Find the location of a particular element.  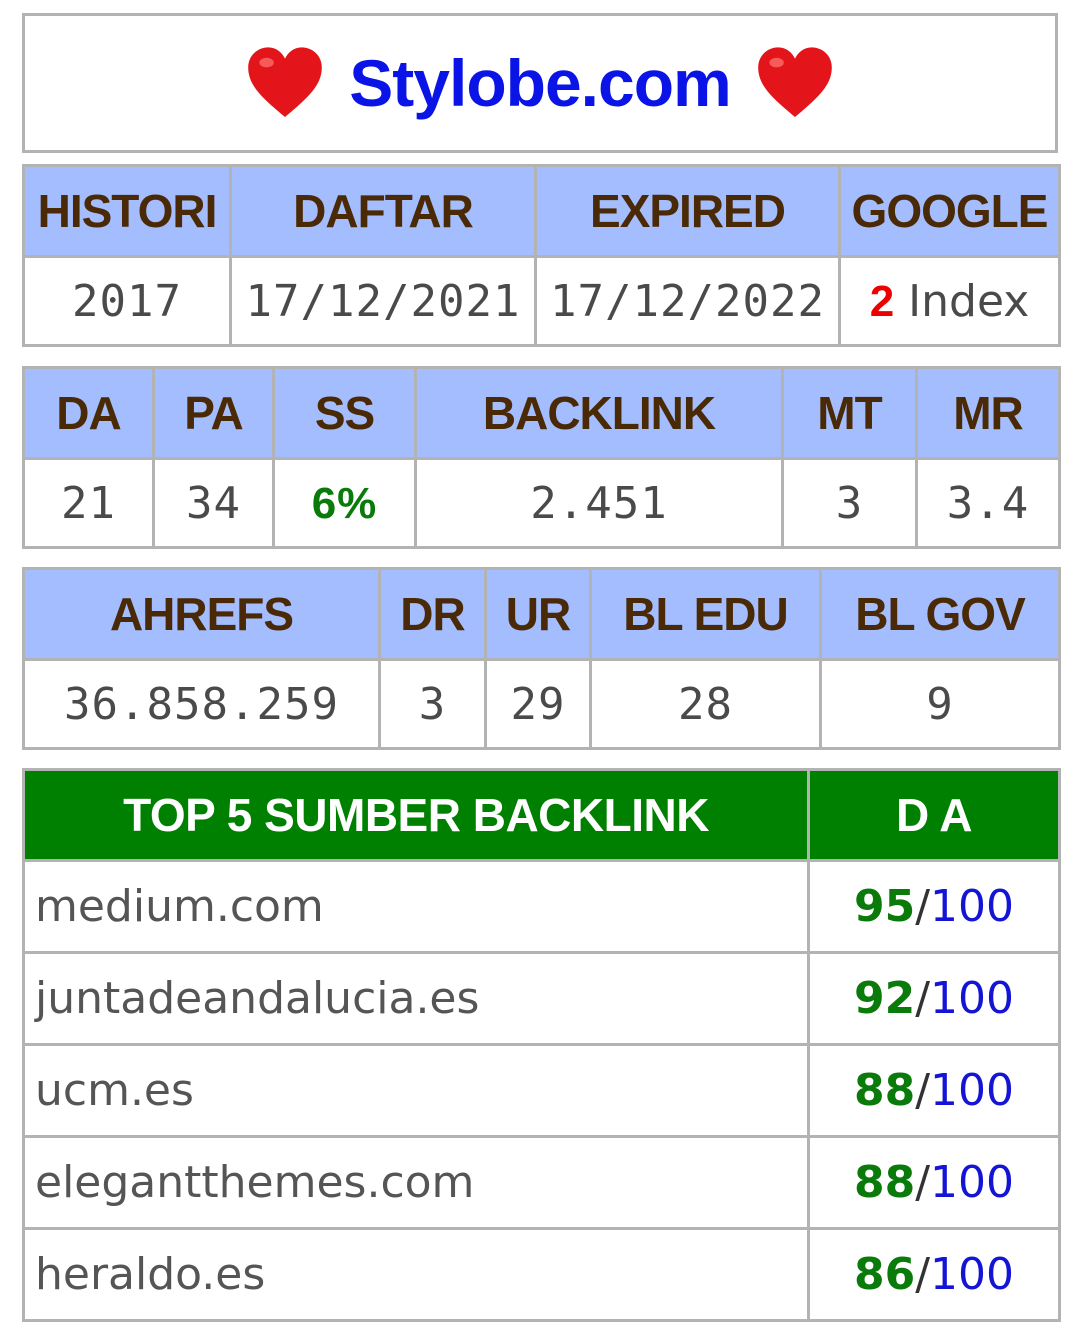

site-title-box: Stylobe.com is located at coordinates (540, 83).